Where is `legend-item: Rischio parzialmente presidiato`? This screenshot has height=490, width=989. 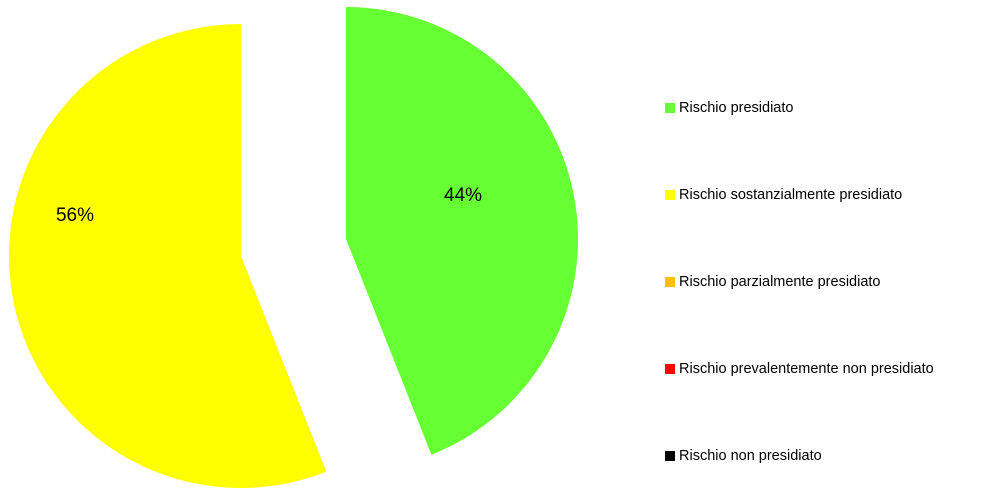 legend-item: Rischio parzialmente presidiato is located at coordinates (773, 282).